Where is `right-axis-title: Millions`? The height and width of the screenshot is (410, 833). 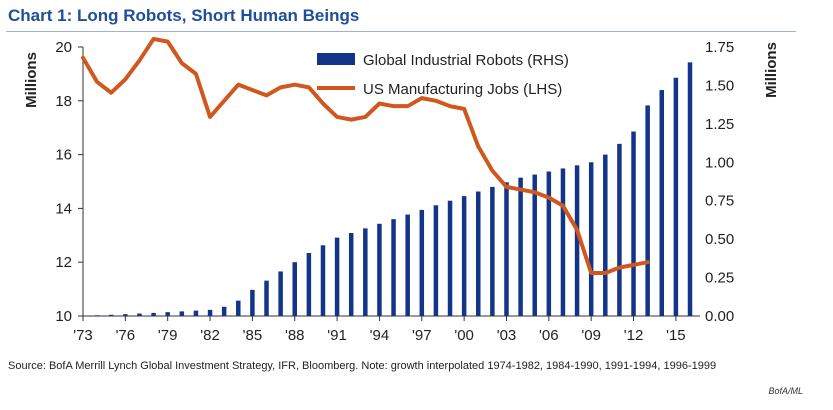
right-axis-title: Millions is located at coordinates (771, 70).